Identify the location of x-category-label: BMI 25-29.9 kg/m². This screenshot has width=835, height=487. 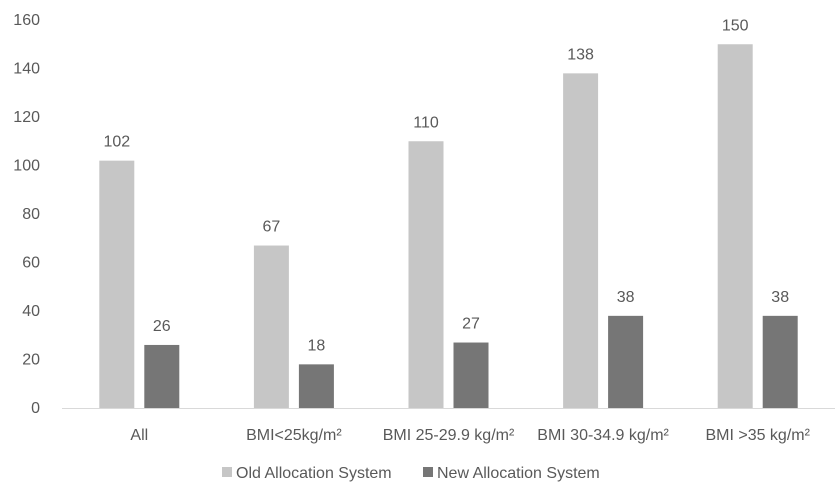
(449, 435).